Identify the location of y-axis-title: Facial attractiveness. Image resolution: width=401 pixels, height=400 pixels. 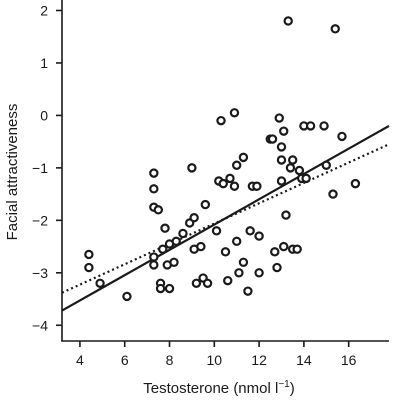
(12, 172).